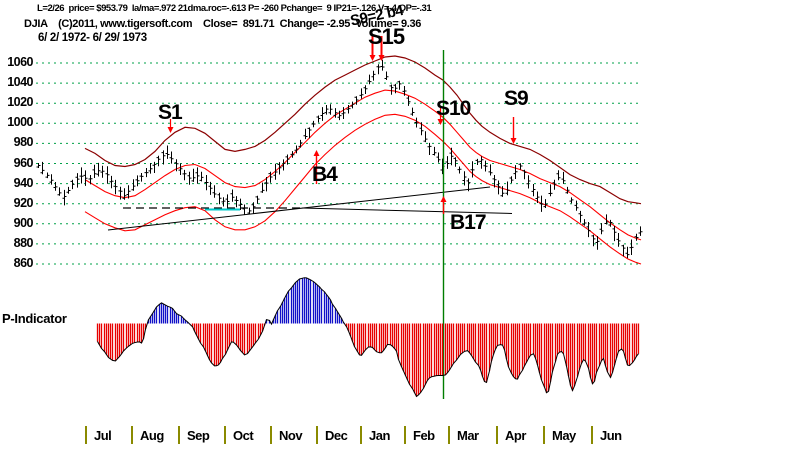  What do you see at coordinates (336, 435) in the screenshot?
I see `month-label: Dec` at bounding box center [336, 435].